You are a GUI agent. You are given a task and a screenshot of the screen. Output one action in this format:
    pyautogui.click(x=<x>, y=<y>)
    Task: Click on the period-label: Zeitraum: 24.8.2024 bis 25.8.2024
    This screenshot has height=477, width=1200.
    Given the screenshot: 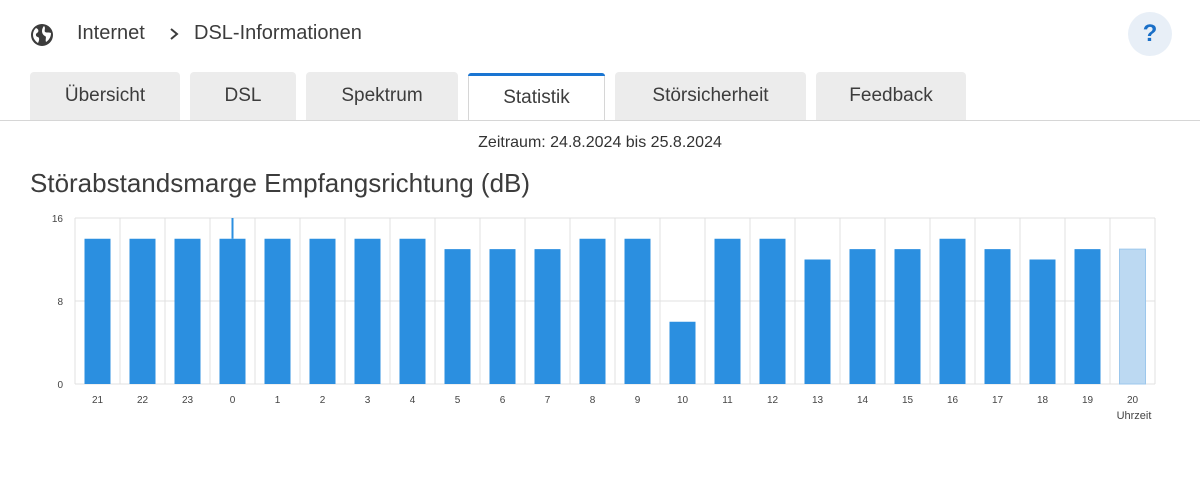 What is the action you would take?
    pyautogui.click(x=600, y=142)
    